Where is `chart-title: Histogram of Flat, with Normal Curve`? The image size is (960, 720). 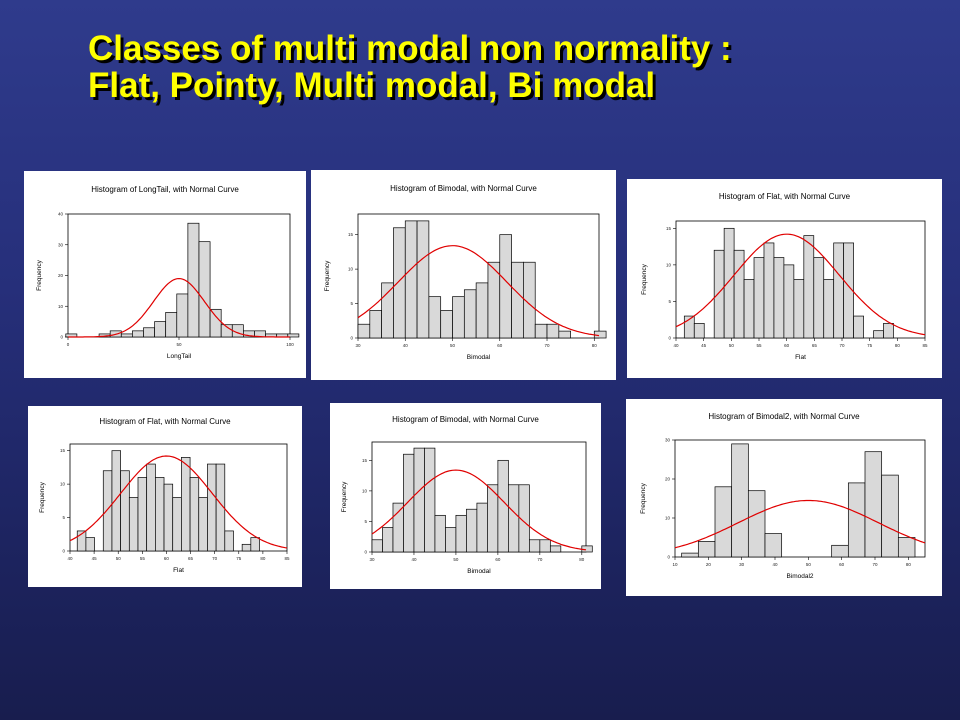
chart-title: Histogram of Flat, with Normal Curve is located at coordinates (785, 196).